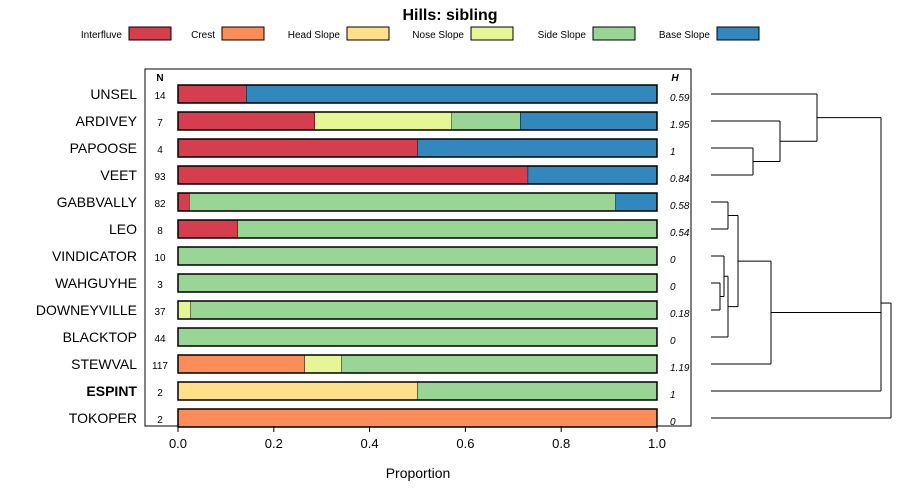 The height and width of the screenshot is (500, 900). Describe the element at coordinates (103, 418) in the screenshot. I see `row-label: TOKOPER` at that location.